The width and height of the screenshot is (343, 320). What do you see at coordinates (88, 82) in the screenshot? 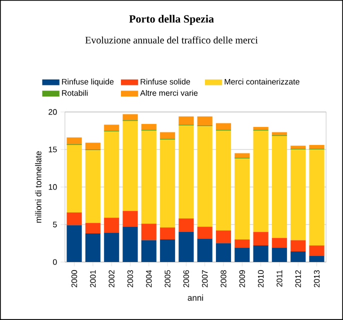
I see `legend-label: Rinfuse liquide` at bounding box center [88, 82].